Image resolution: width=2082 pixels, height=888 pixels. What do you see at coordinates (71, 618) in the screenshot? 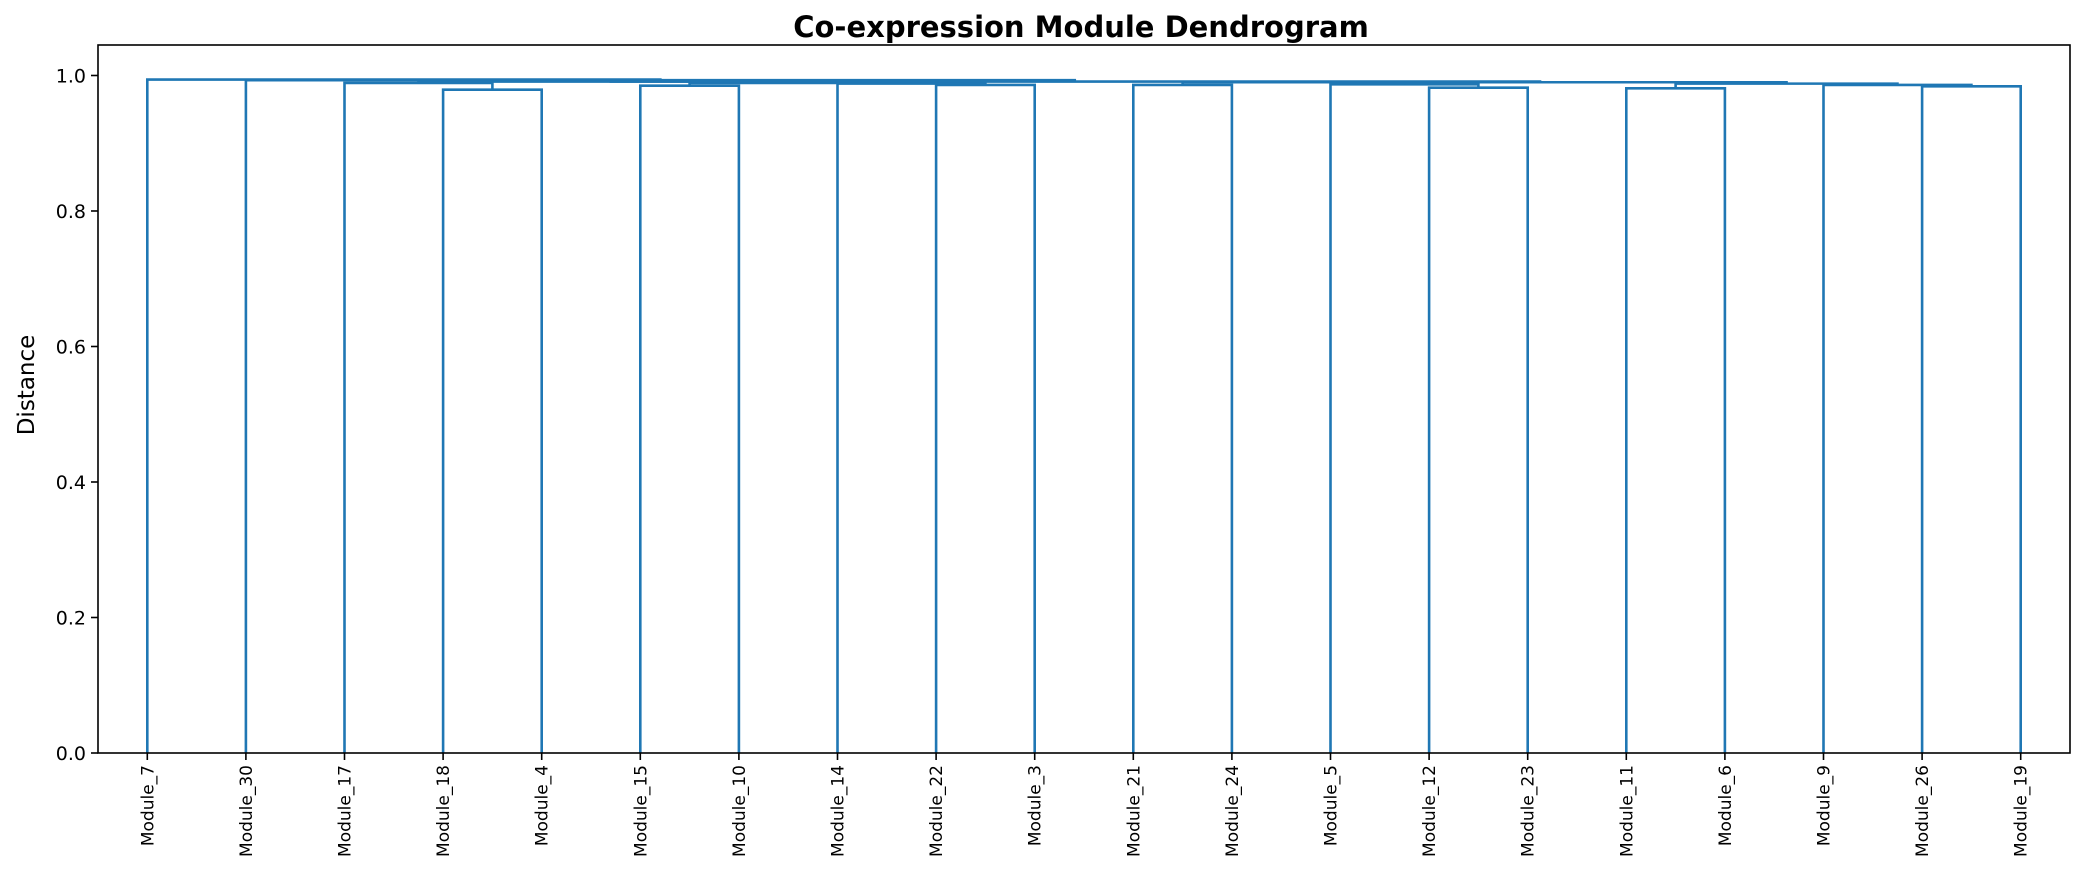
I see `y-tick-label: 0.2` at bounding box center [71, 618].